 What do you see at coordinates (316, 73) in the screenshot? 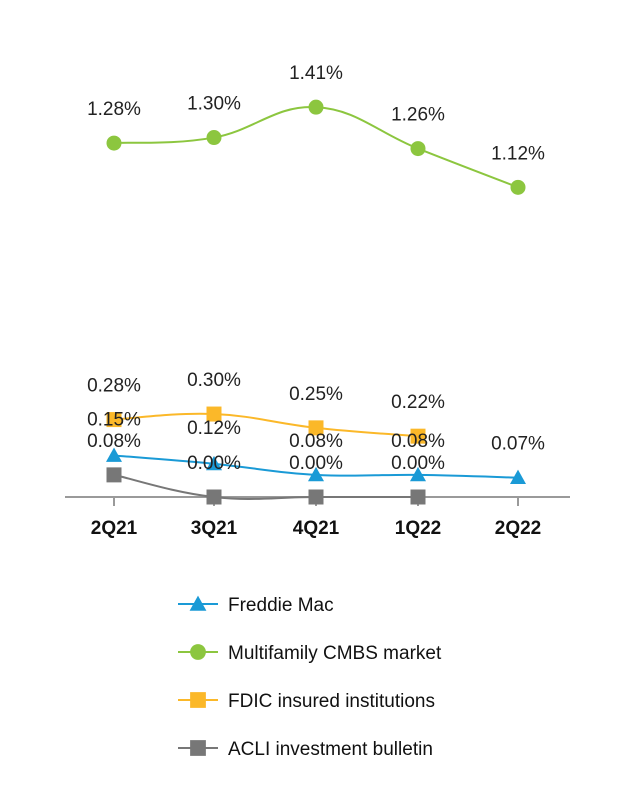
I see `data-label: 1.41%` at bounding box center [316, 73].